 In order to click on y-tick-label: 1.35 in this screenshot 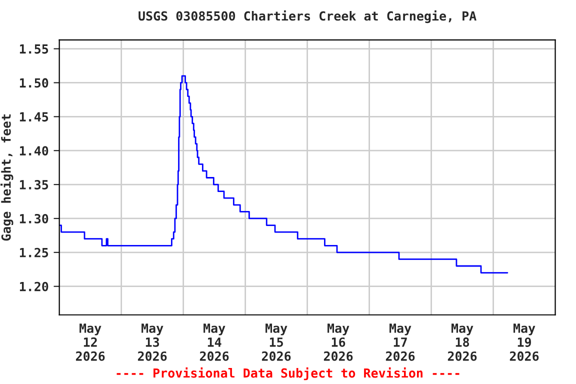, I will do `click(34, 185)`.